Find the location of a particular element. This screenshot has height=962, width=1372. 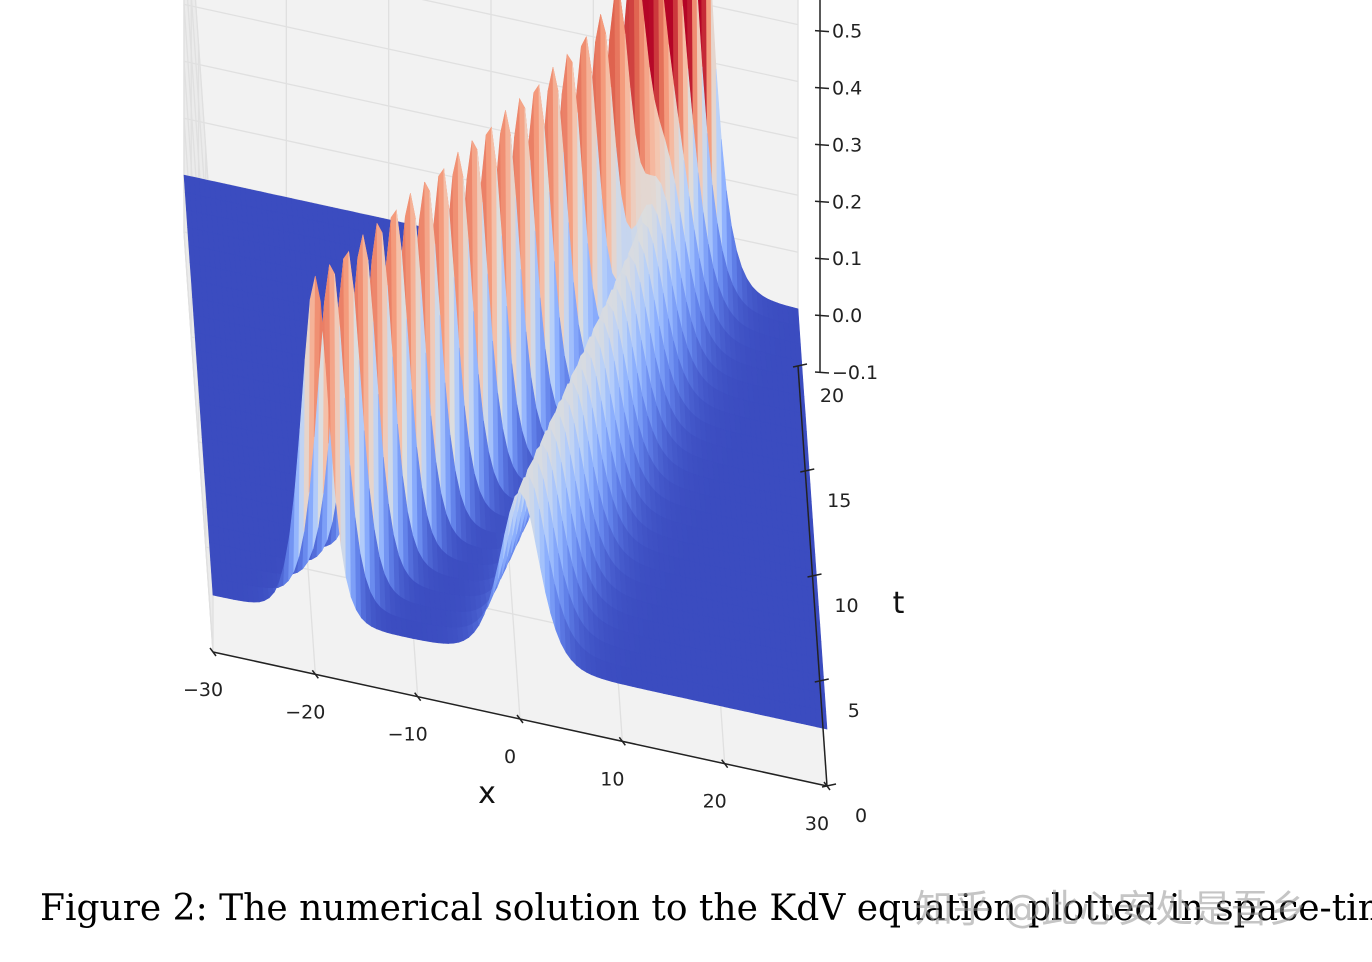

x-tick-label: −10 is located at coordinates (408, 735).